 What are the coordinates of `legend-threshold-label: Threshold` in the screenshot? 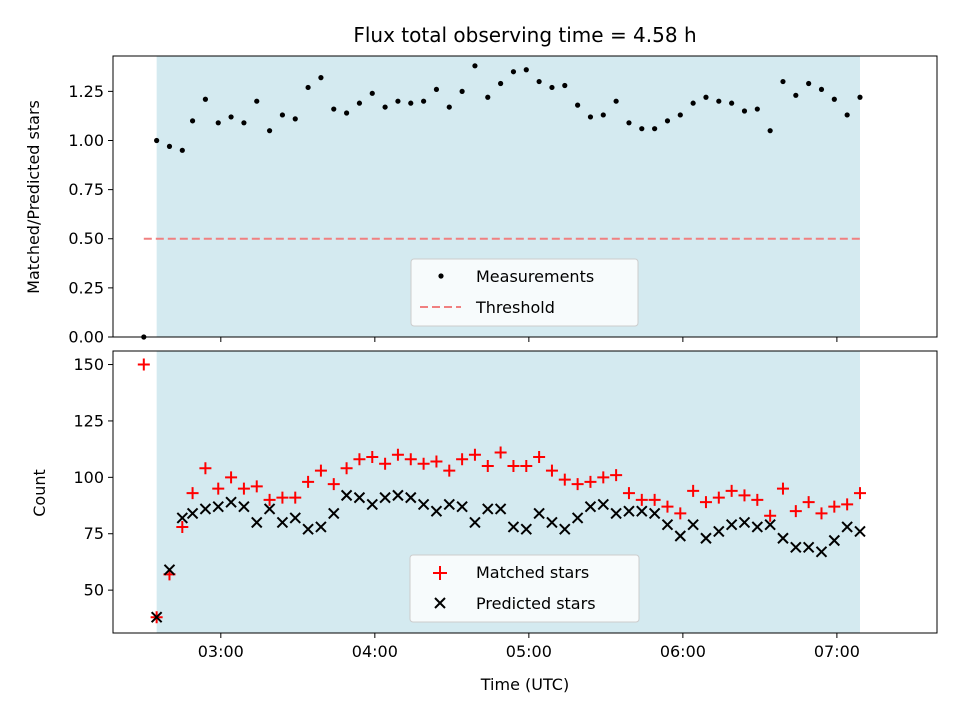 It's located at (515, 307).